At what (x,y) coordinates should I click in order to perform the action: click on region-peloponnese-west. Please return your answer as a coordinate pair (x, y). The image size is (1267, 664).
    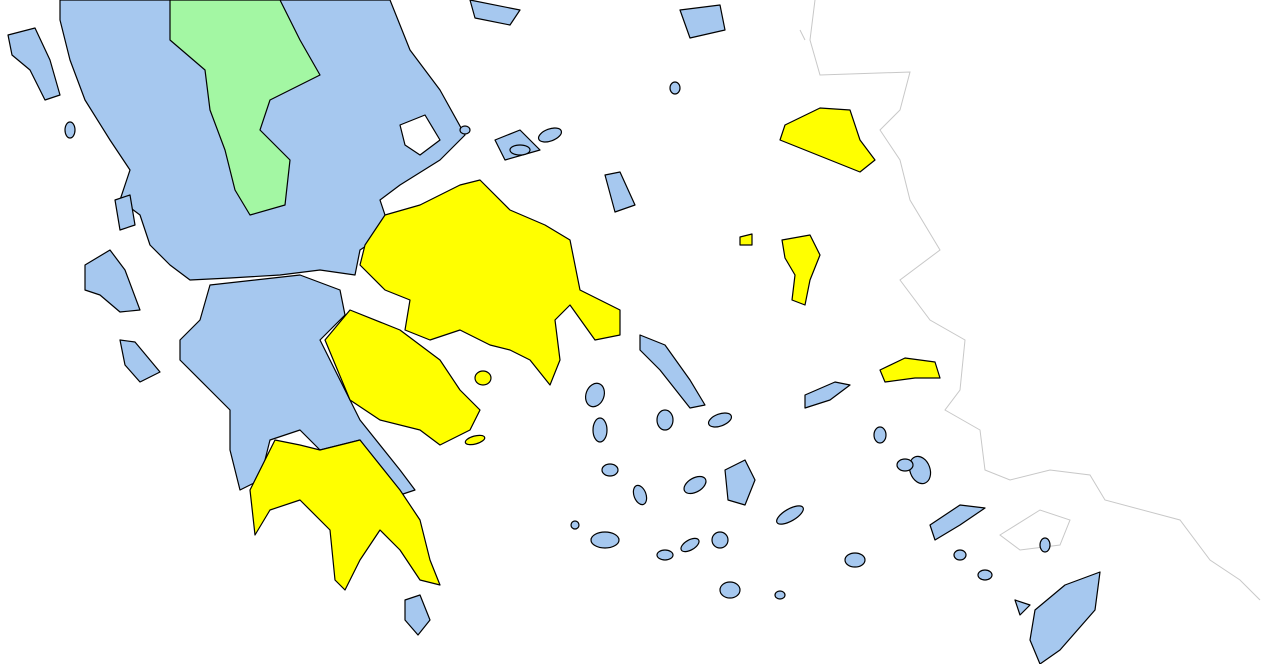
    Looking at the image, I should click on (297, 385).